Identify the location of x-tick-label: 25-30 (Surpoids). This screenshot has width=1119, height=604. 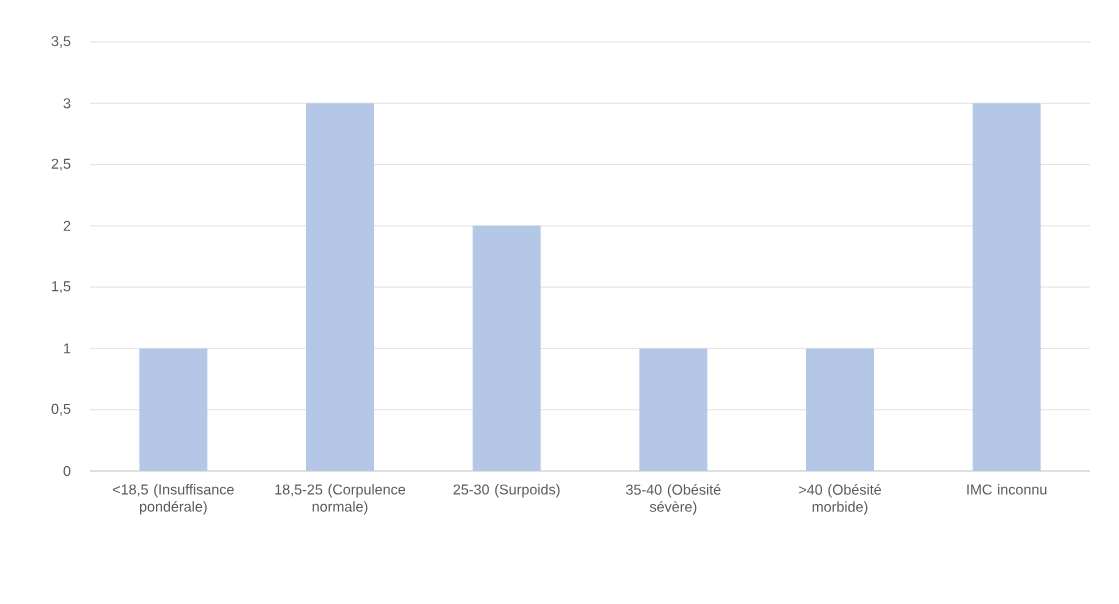
(506, 491).